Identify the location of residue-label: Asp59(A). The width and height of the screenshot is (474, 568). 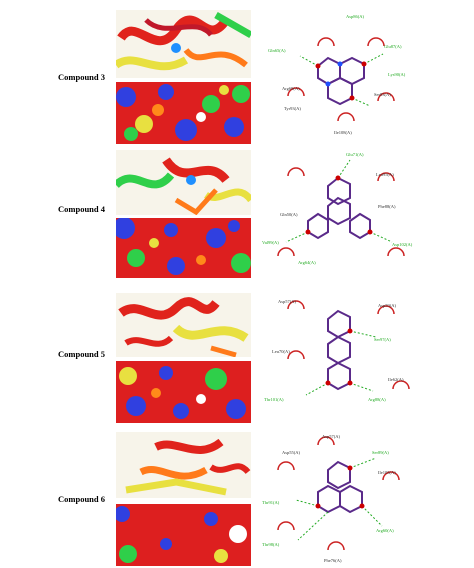
(387, 305).